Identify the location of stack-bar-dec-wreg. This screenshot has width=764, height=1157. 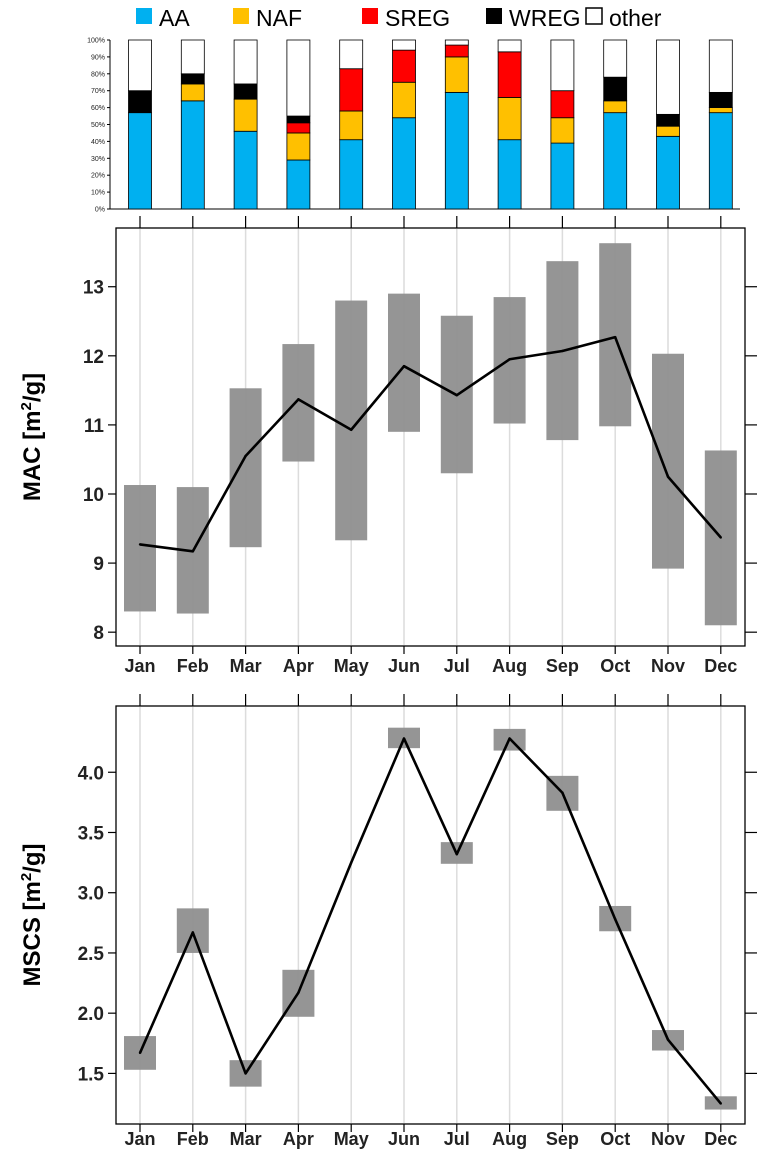
(720, 99).